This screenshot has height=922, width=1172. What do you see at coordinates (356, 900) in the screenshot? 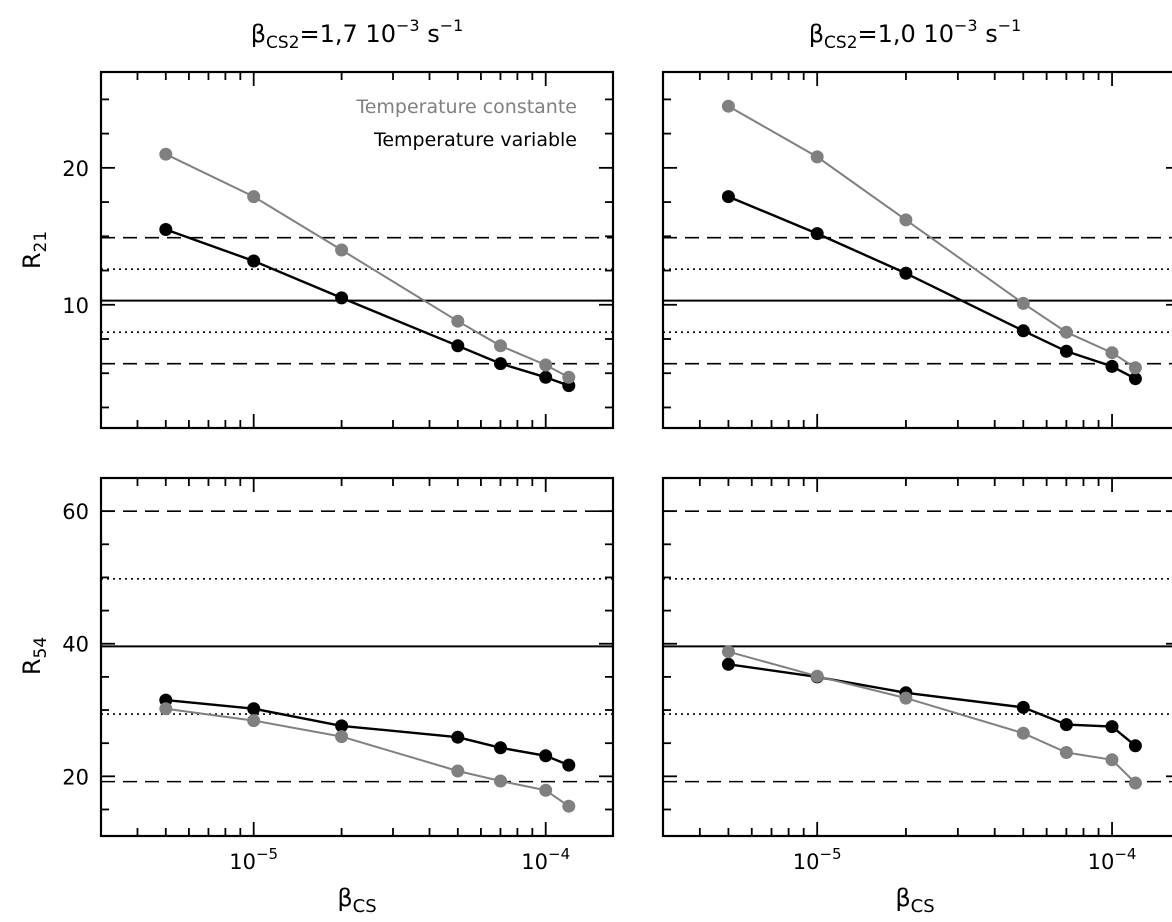
I see `x-axis-label-left: βCS` at bounding box center [356, 900].